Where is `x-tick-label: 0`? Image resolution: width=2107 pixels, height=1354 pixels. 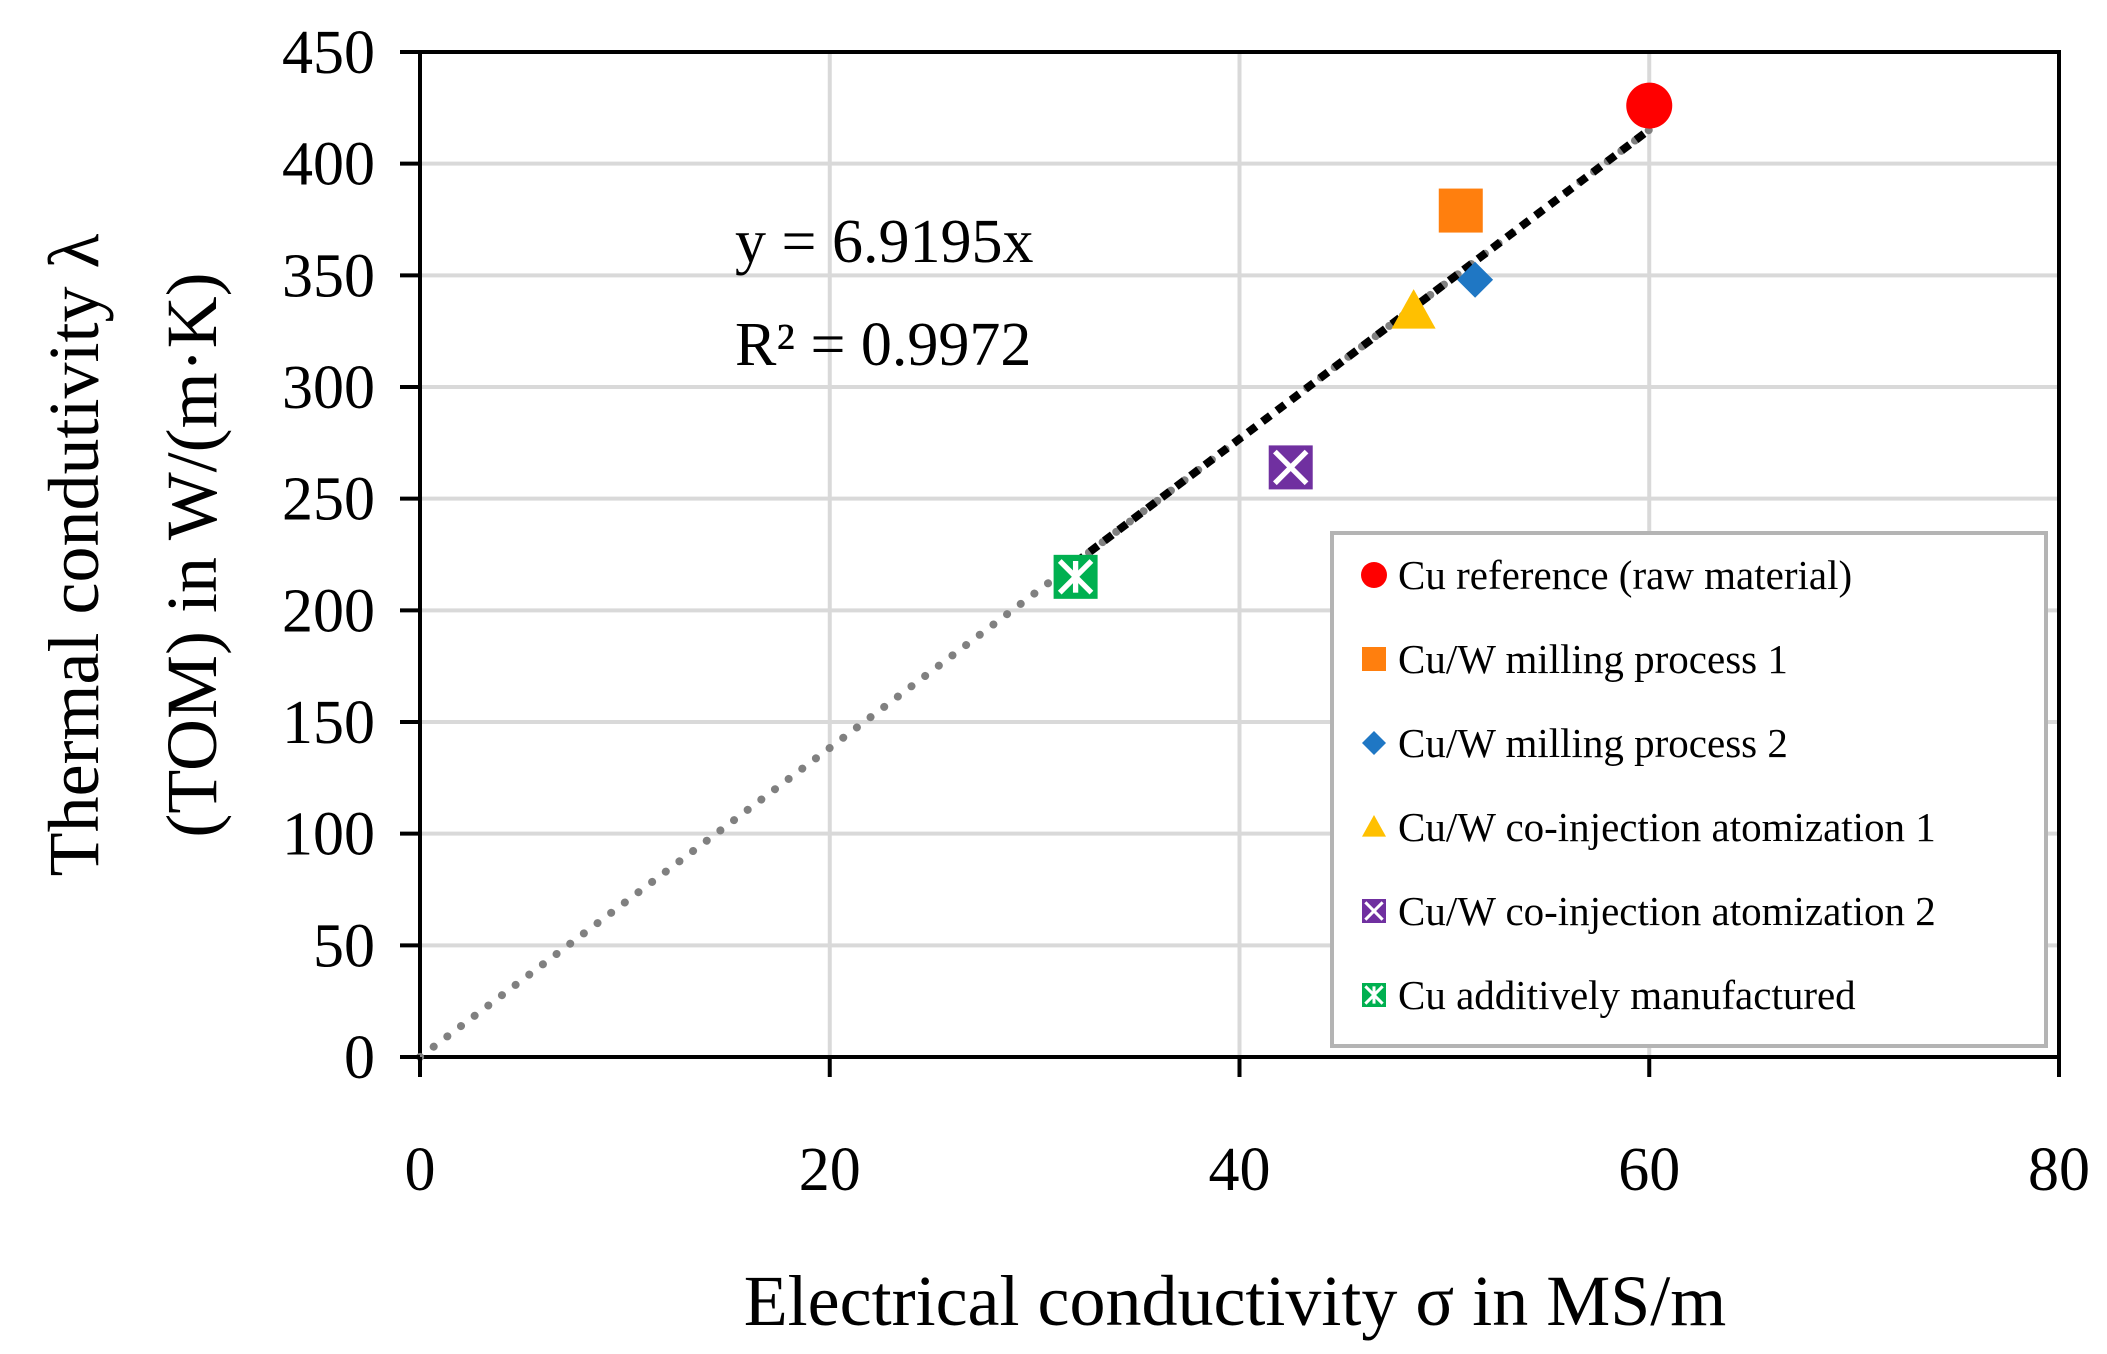 x-tick-label: 0 is located at coordinates (420, 1170).